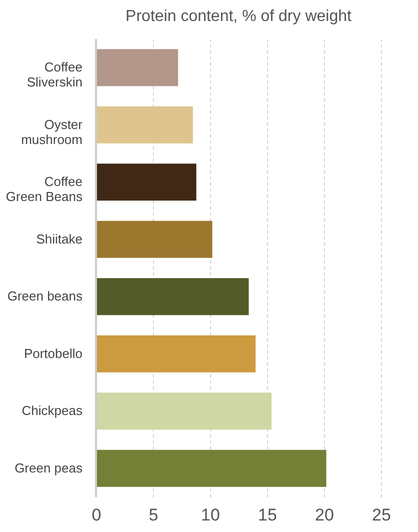 Image resolution: width=418 pixels, height=532 pixels. I want to click on y-tick-label: Green peas, so click(48, 468).